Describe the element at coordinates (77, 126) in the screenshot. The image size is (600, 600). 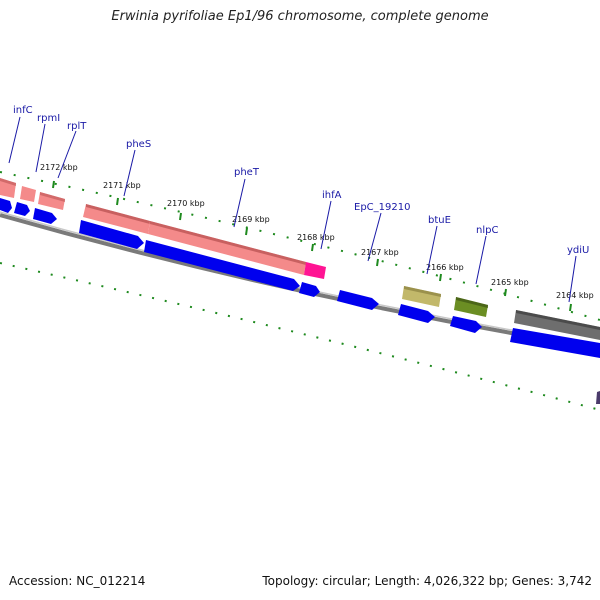
I see `gene-label-rplT: rplT` at that location.